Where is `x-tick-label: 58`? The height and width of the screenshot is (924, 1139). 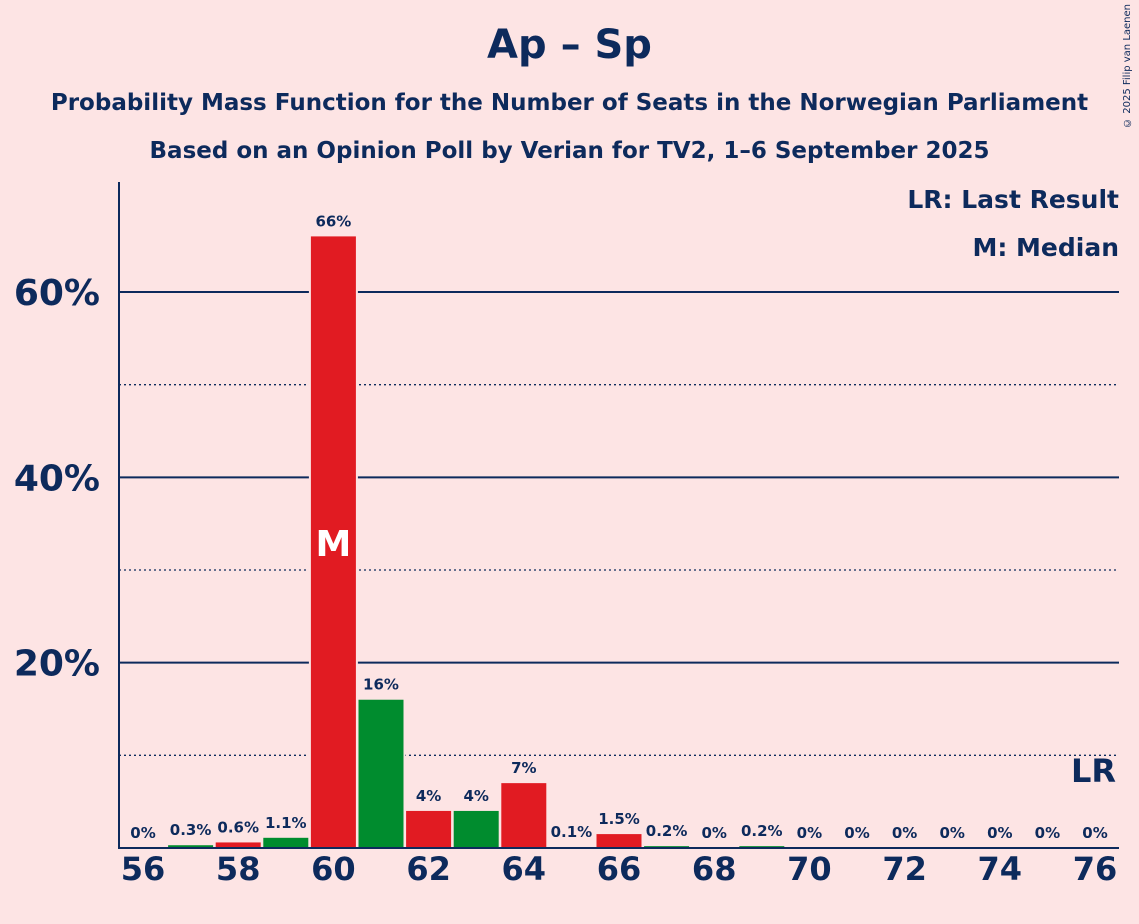 x-tick-label: 58 is located at coordinates (238, 869).